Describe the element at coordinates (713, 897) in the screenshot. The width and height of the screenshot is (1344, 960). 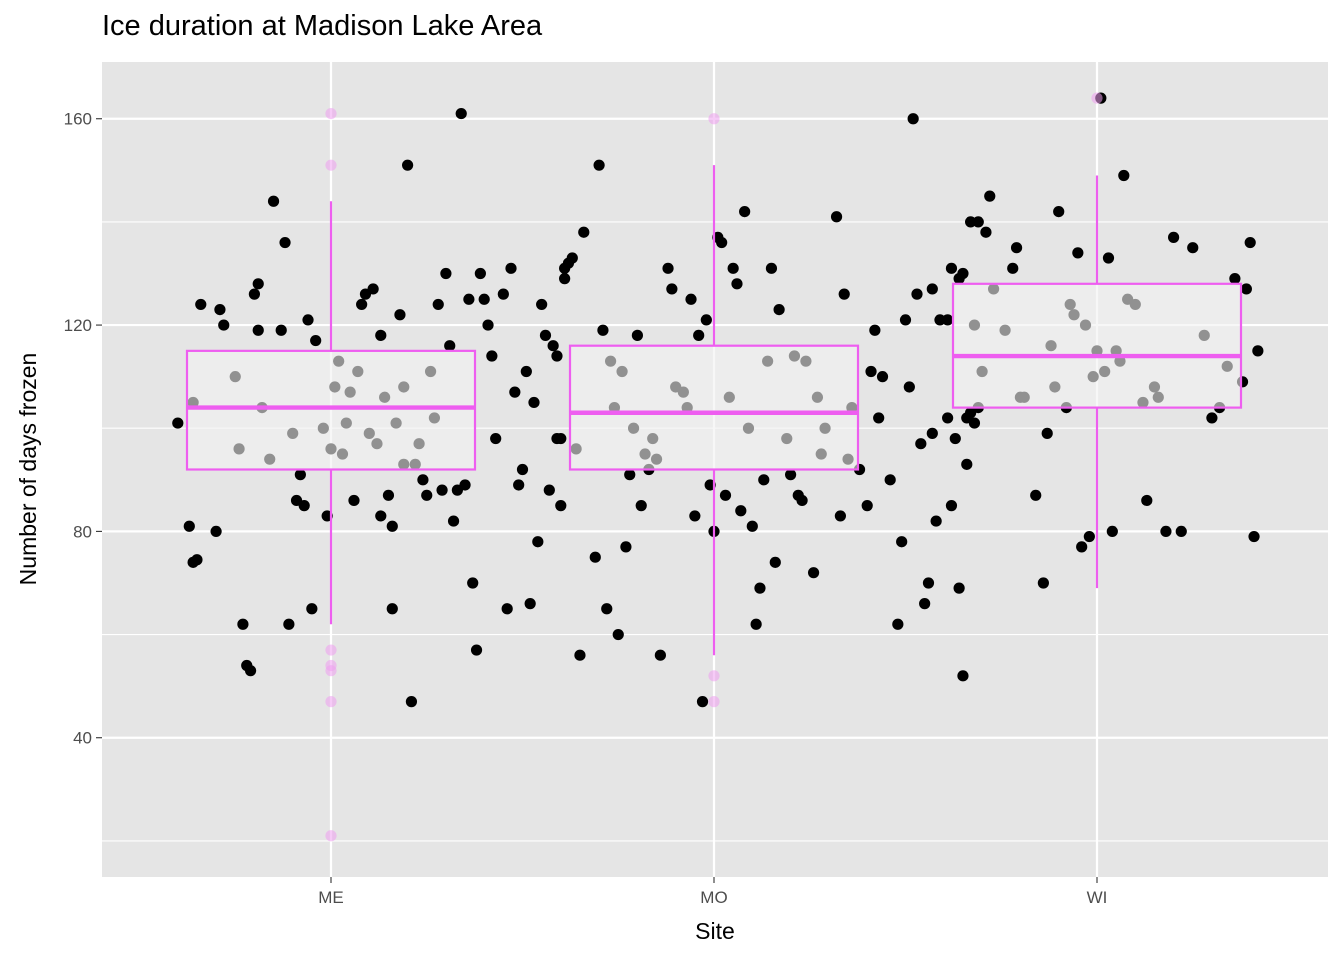
I see `x-tick-label: MO` at that location.